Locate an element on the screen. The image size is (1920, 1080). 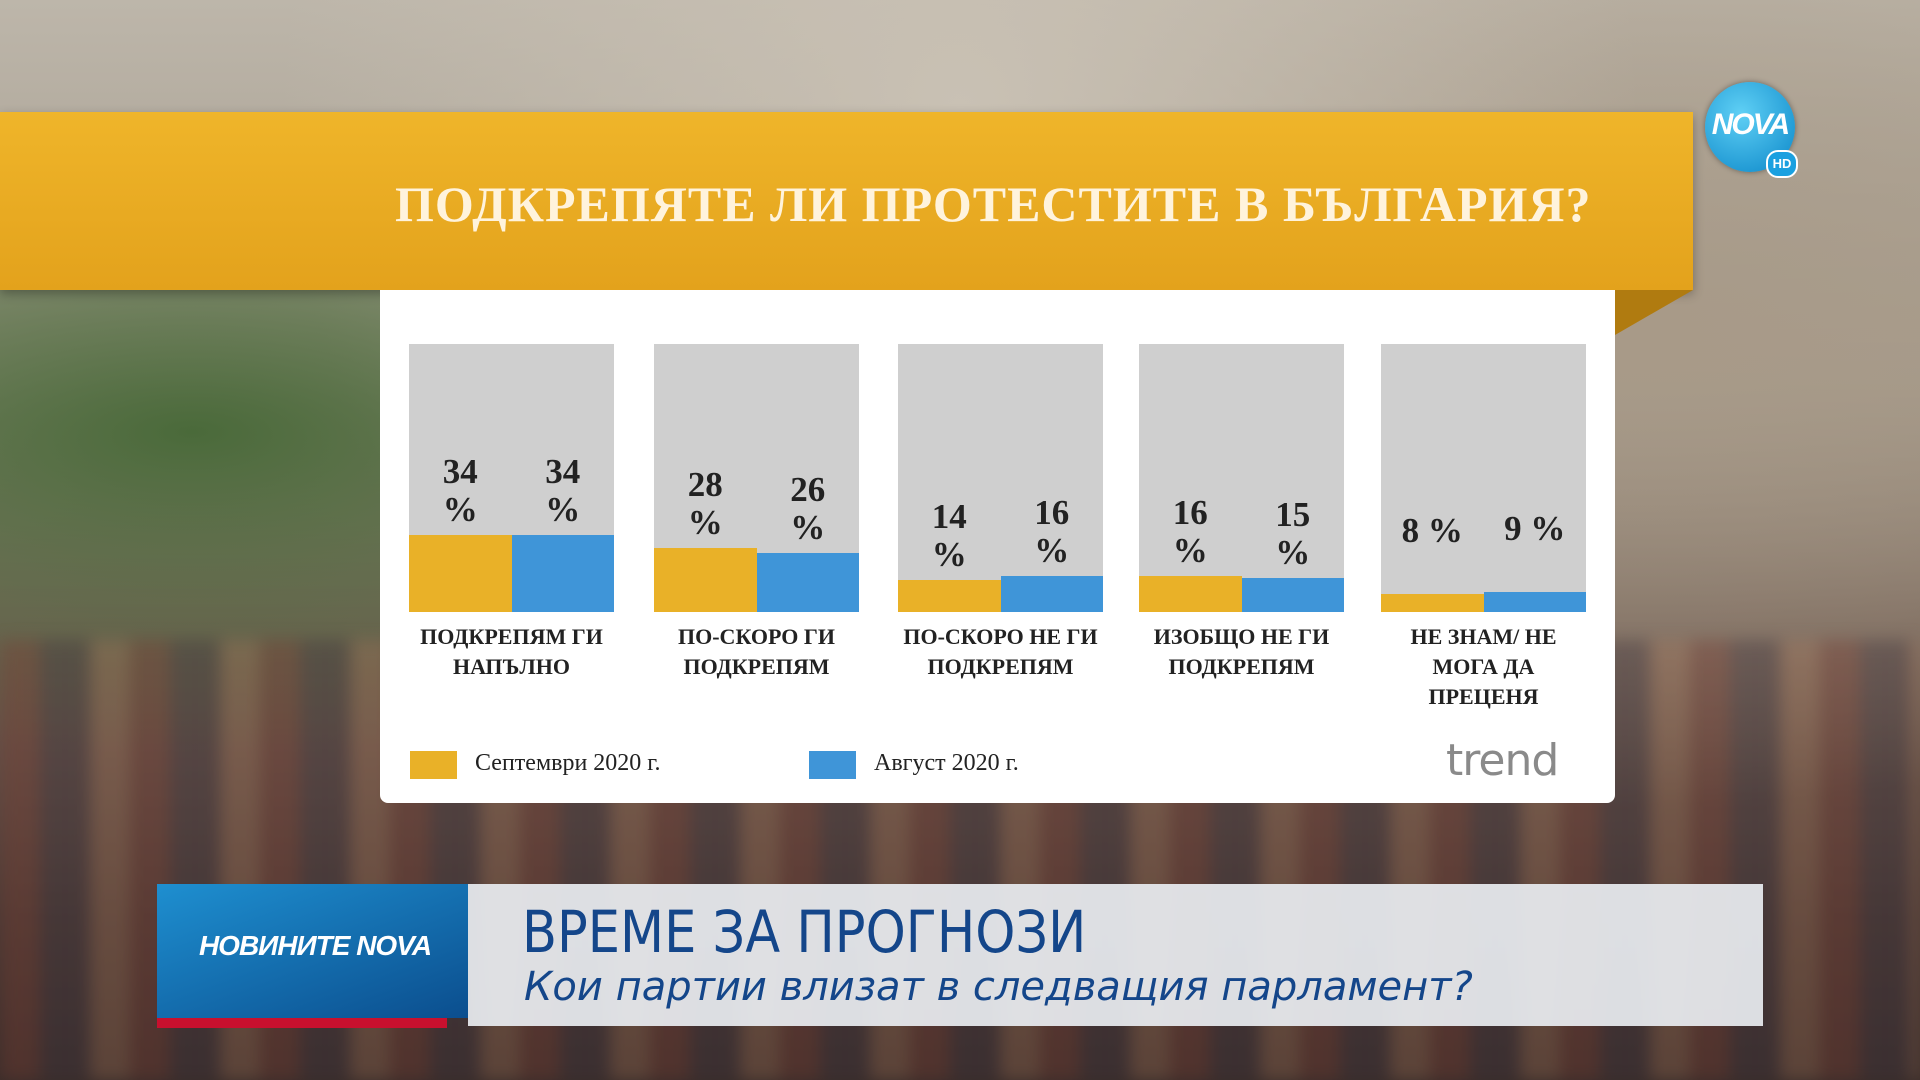
value-label: 9 % is located at coordinates (1535, 528).